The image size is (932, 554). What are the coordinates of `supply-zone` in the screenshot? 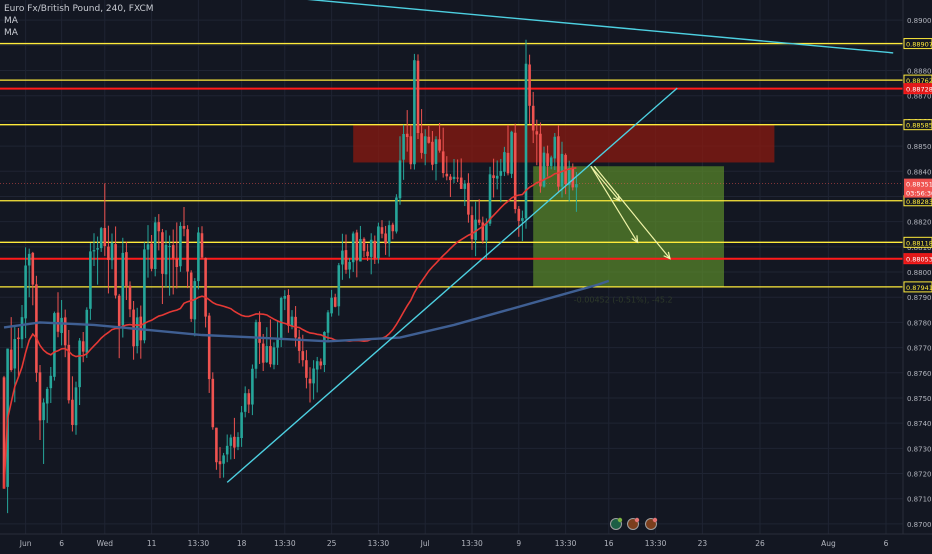 It's located at (564, 143).